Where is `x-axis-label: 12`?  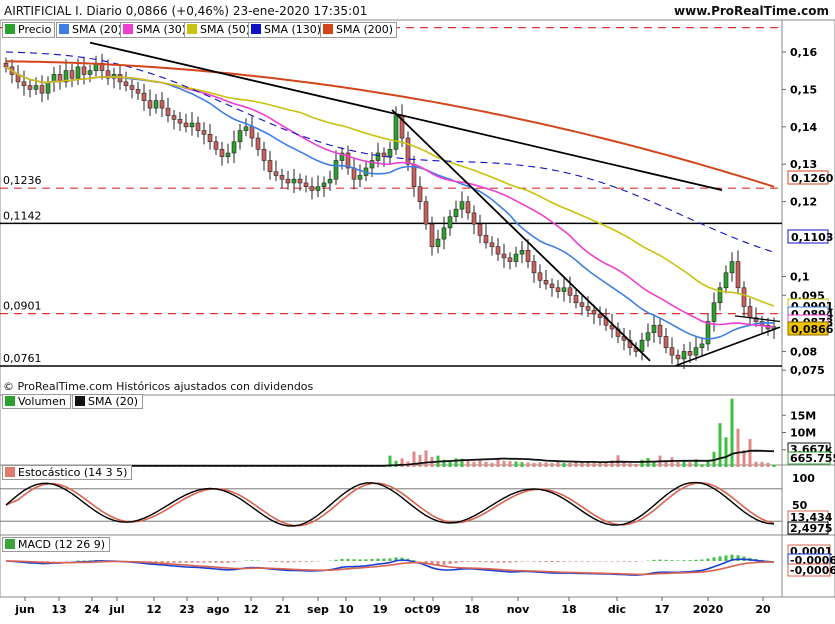 x-axis-label: 12 is located at coordinates (250, 609).